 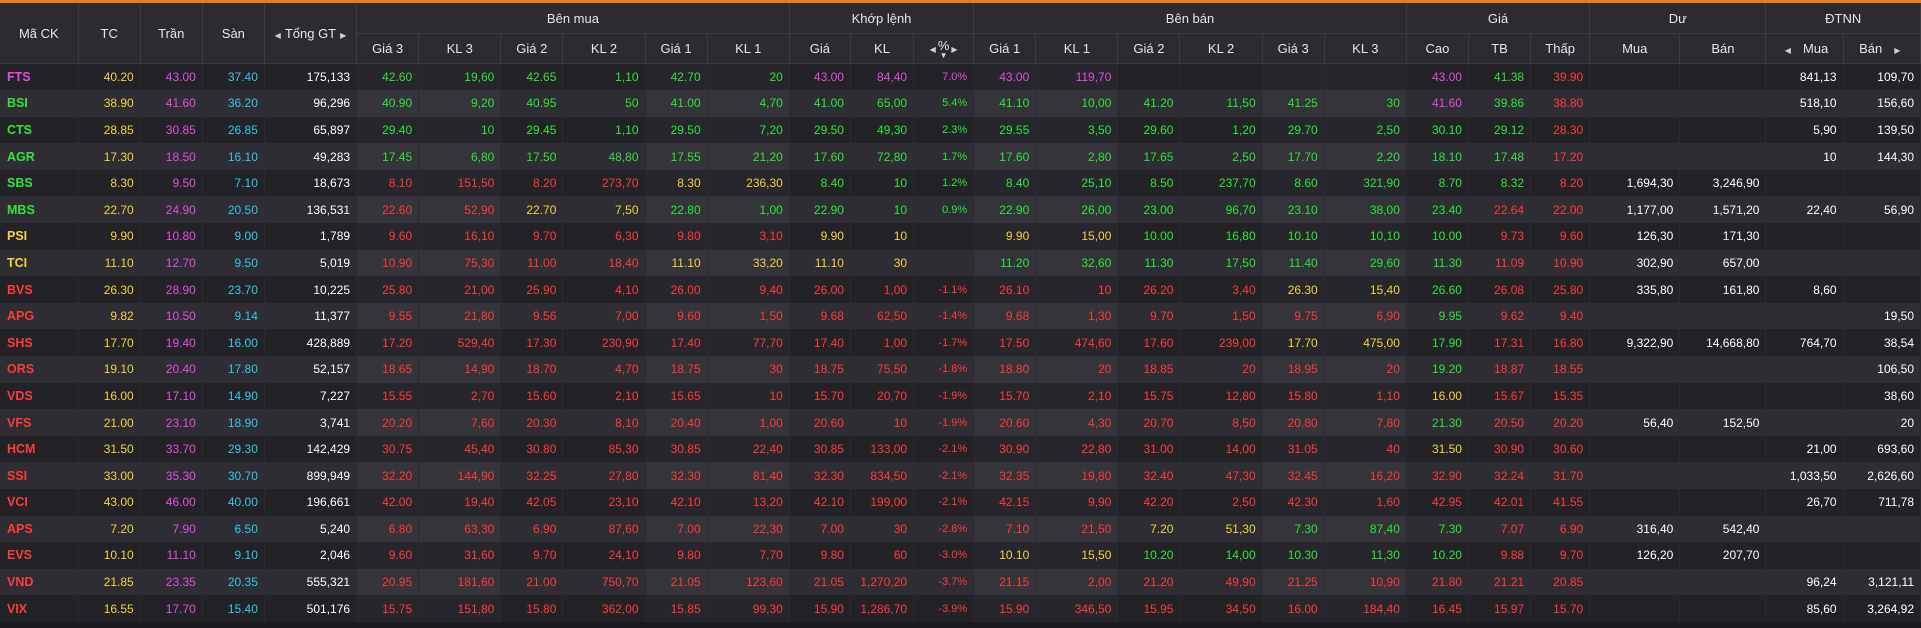 I want to click on buy-price-2-cell: 29.45, so click(x=532, y=130).